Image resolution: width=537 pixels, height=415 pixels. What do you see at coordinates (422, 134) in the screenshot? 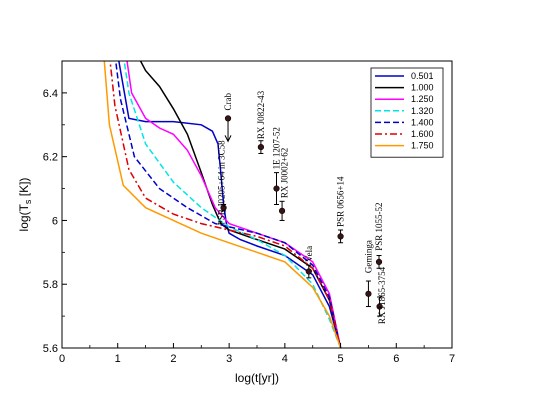
I see `legend-entry: 1.600` at bounding box center [422, 134].